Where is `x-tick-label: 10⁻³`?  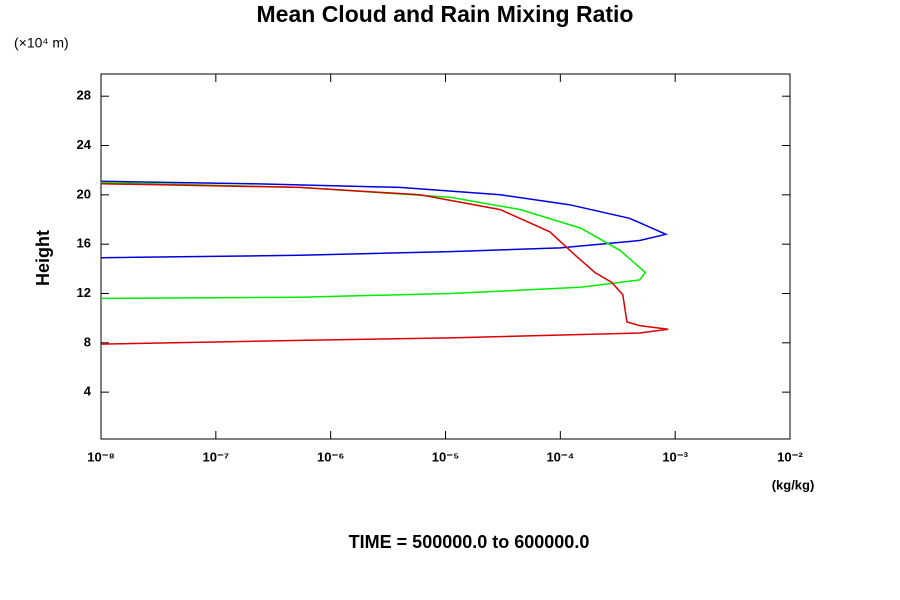 x-tick-label: 10⁻³ is located at coordinates (675, 456).